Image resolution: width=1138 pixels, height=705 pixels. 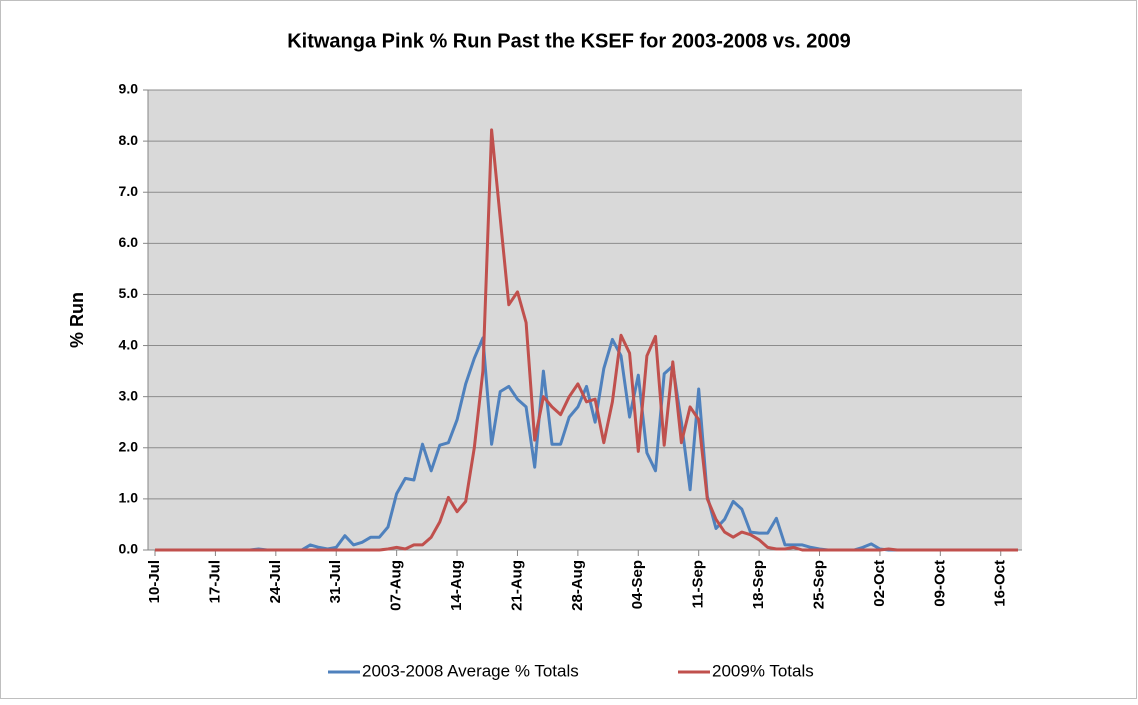 I want to click on y-tick-label: 2.0, so click(x=129, y=446).